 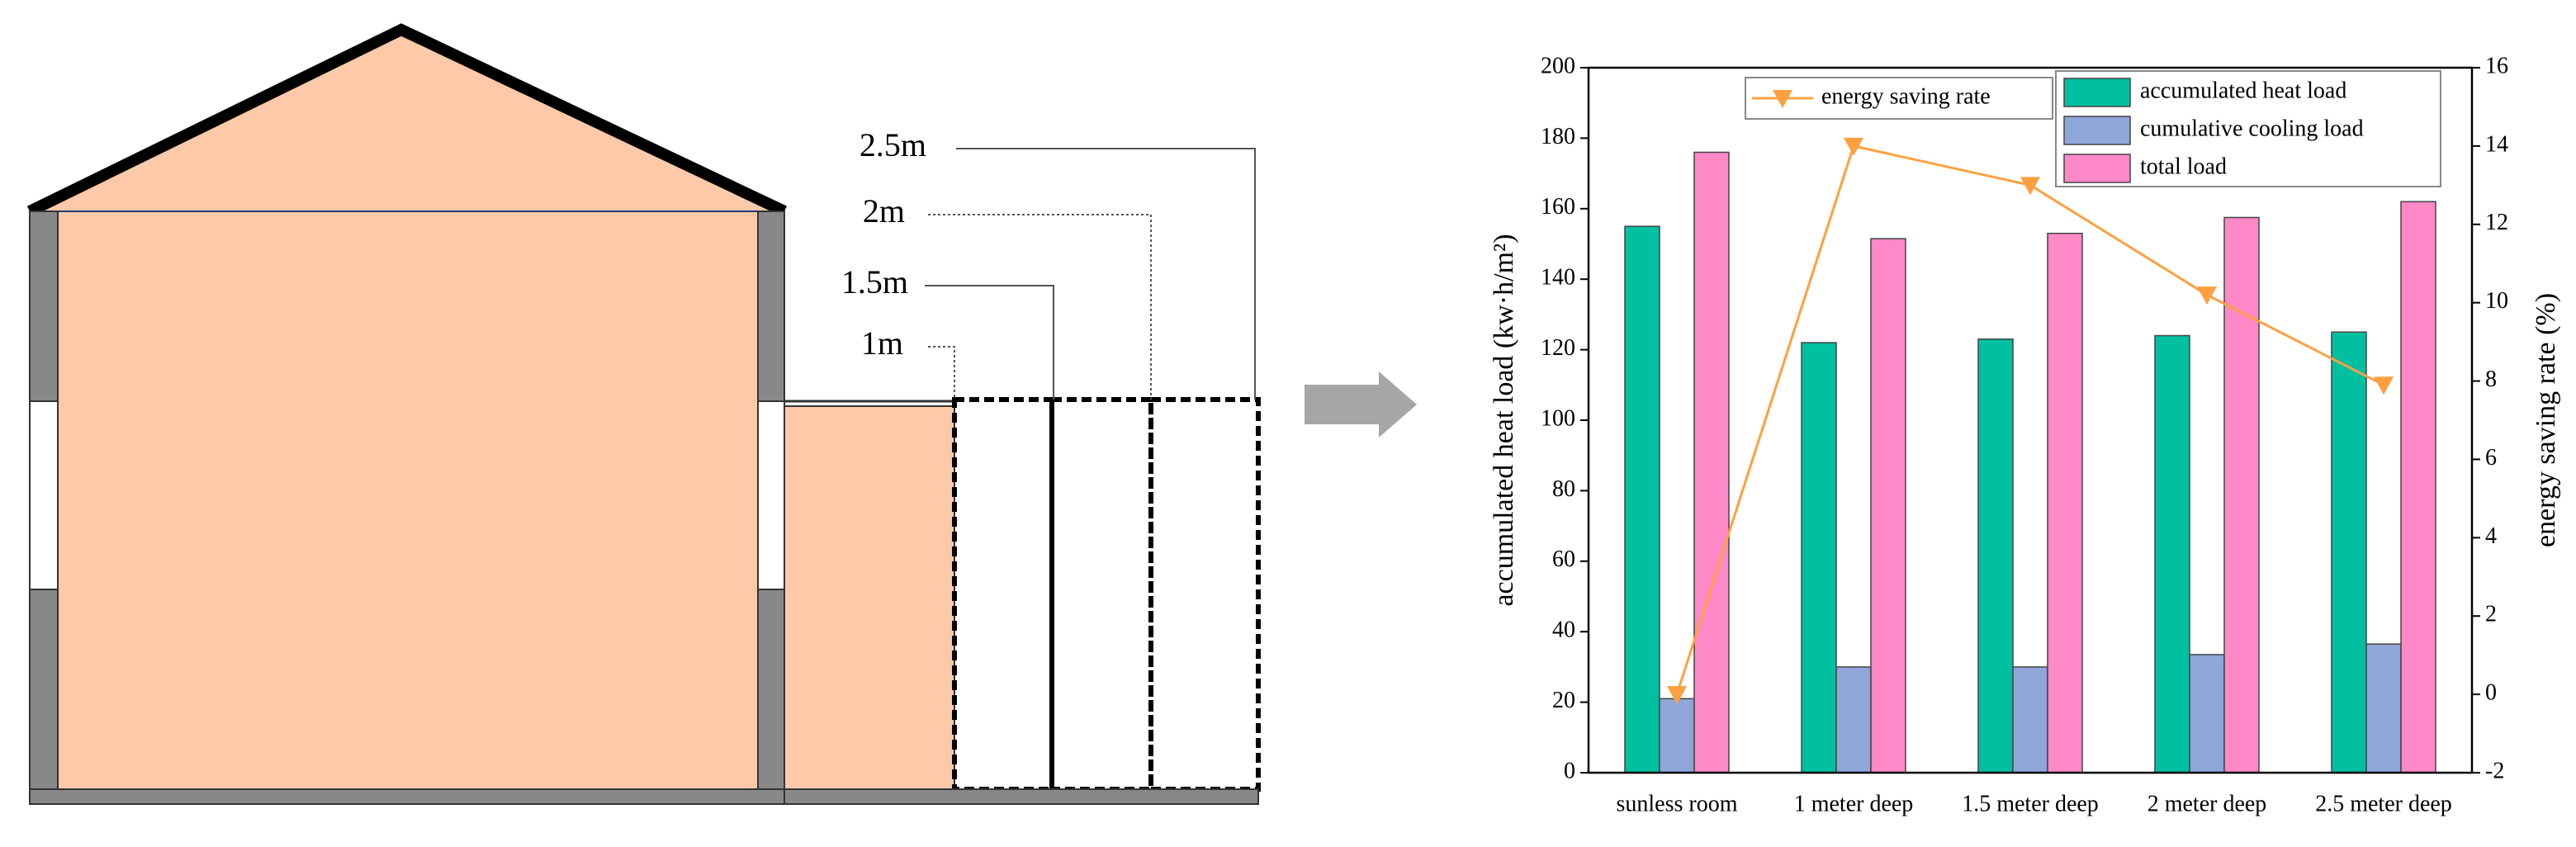 I want to click on depth-label: 2.5m, so click(x=892, y=144).